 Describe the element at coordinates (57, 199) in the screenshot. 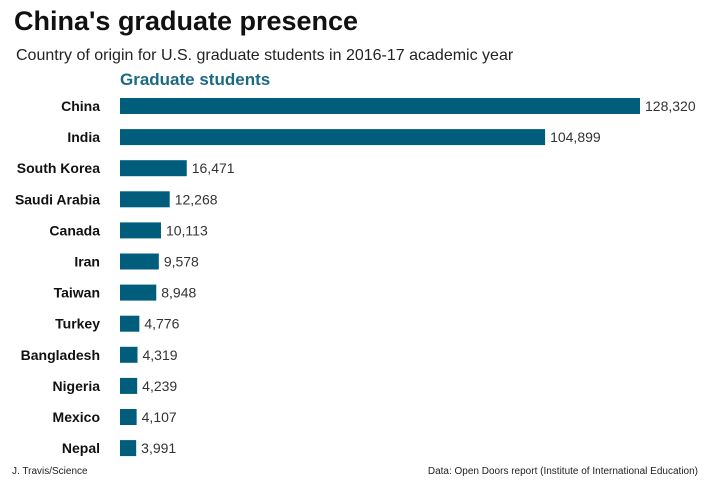

I see `category-label: Saudi Arabia` at that location.